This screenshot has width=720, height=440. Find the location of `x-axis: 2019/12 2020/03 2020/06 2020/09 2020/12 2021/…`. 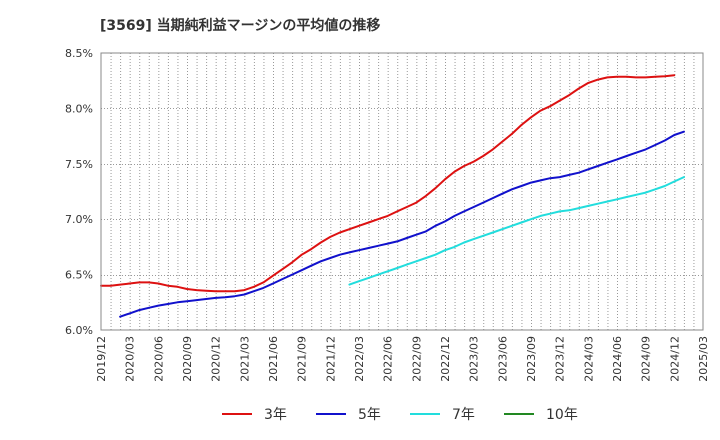

x-axis: 2019/12 2020/03 2020/06 2020/09 2020/12 2021/… is located at coordinates (402, 359).